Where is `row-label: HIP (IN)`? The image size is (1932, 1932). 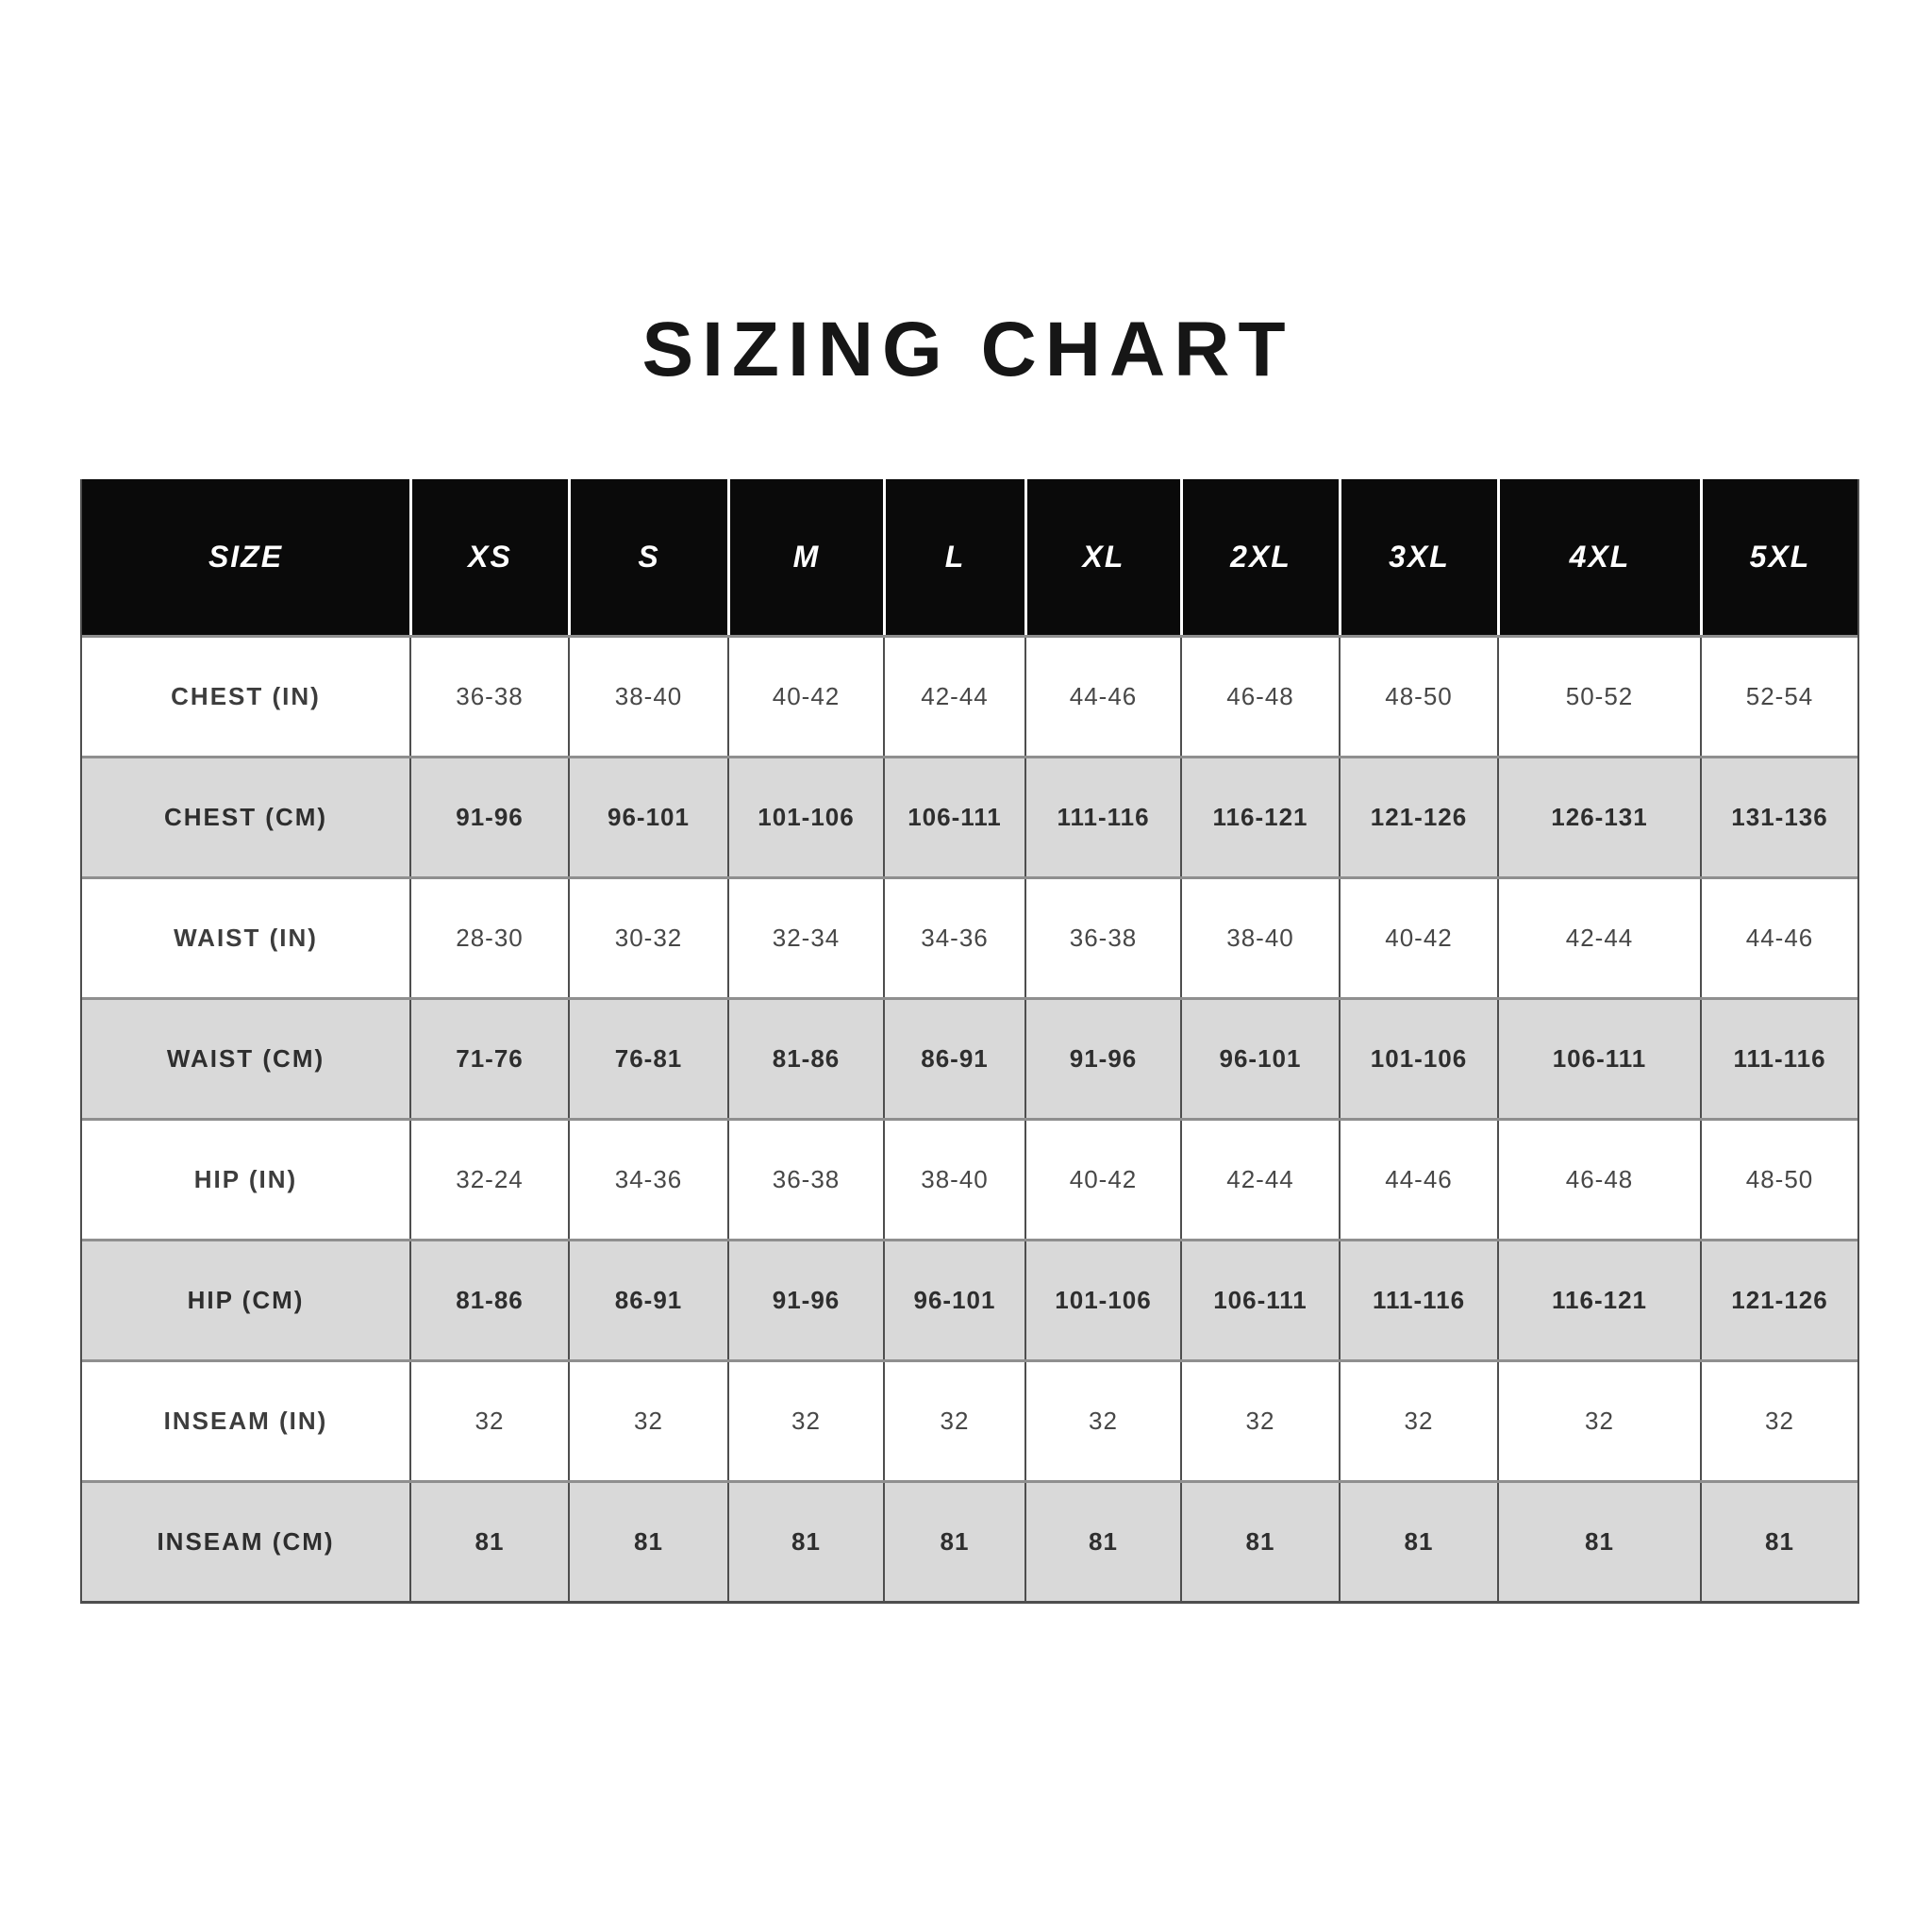 row-label: HIP (IN) is located at coordinates (246, 1179).